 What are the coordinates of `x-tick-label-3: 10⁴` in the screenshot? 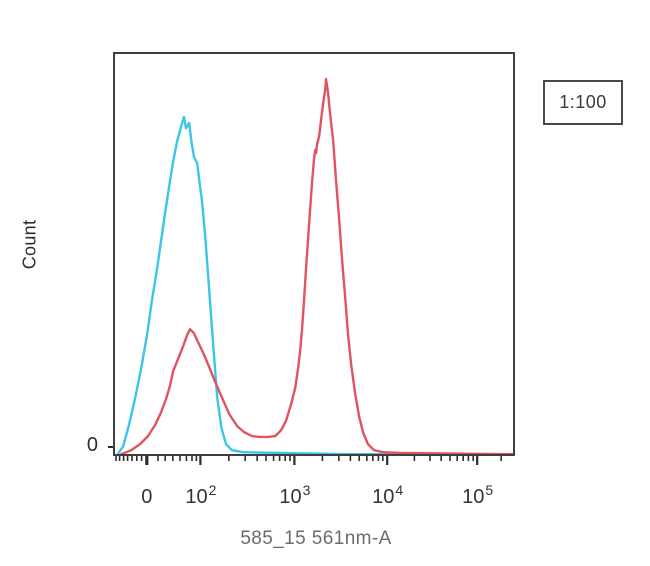 It's located at (387, 495).